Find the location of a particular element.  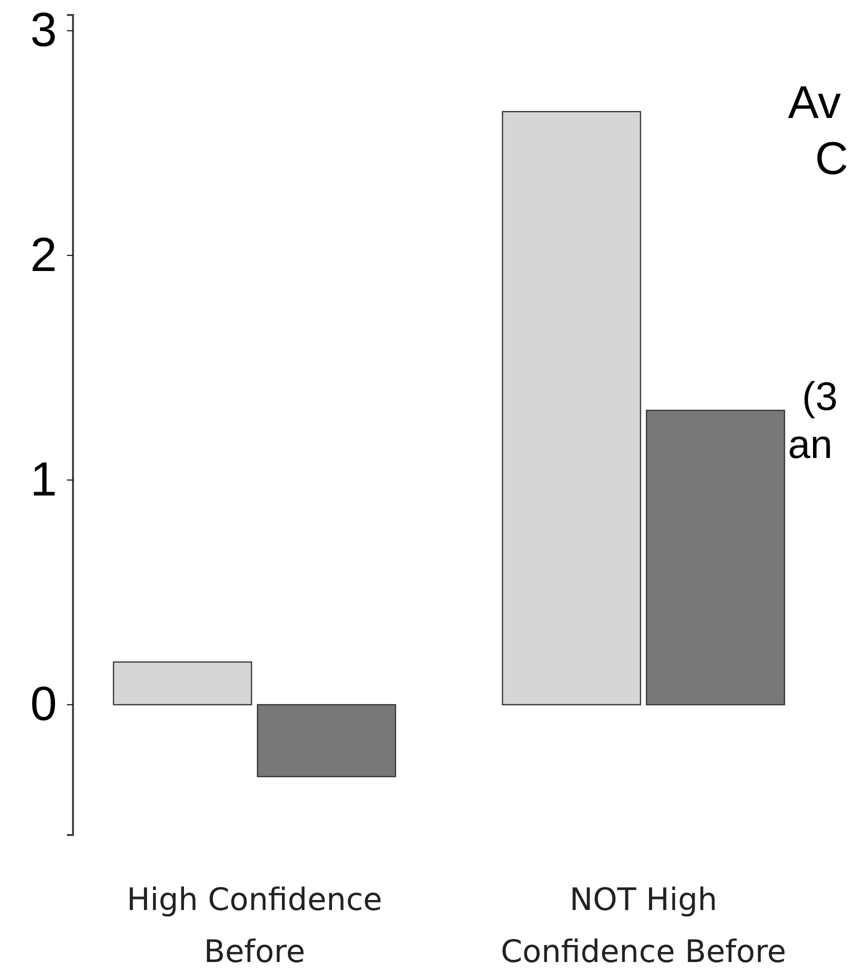

y-tick-label: 1 is located at coordinates (43, 479).